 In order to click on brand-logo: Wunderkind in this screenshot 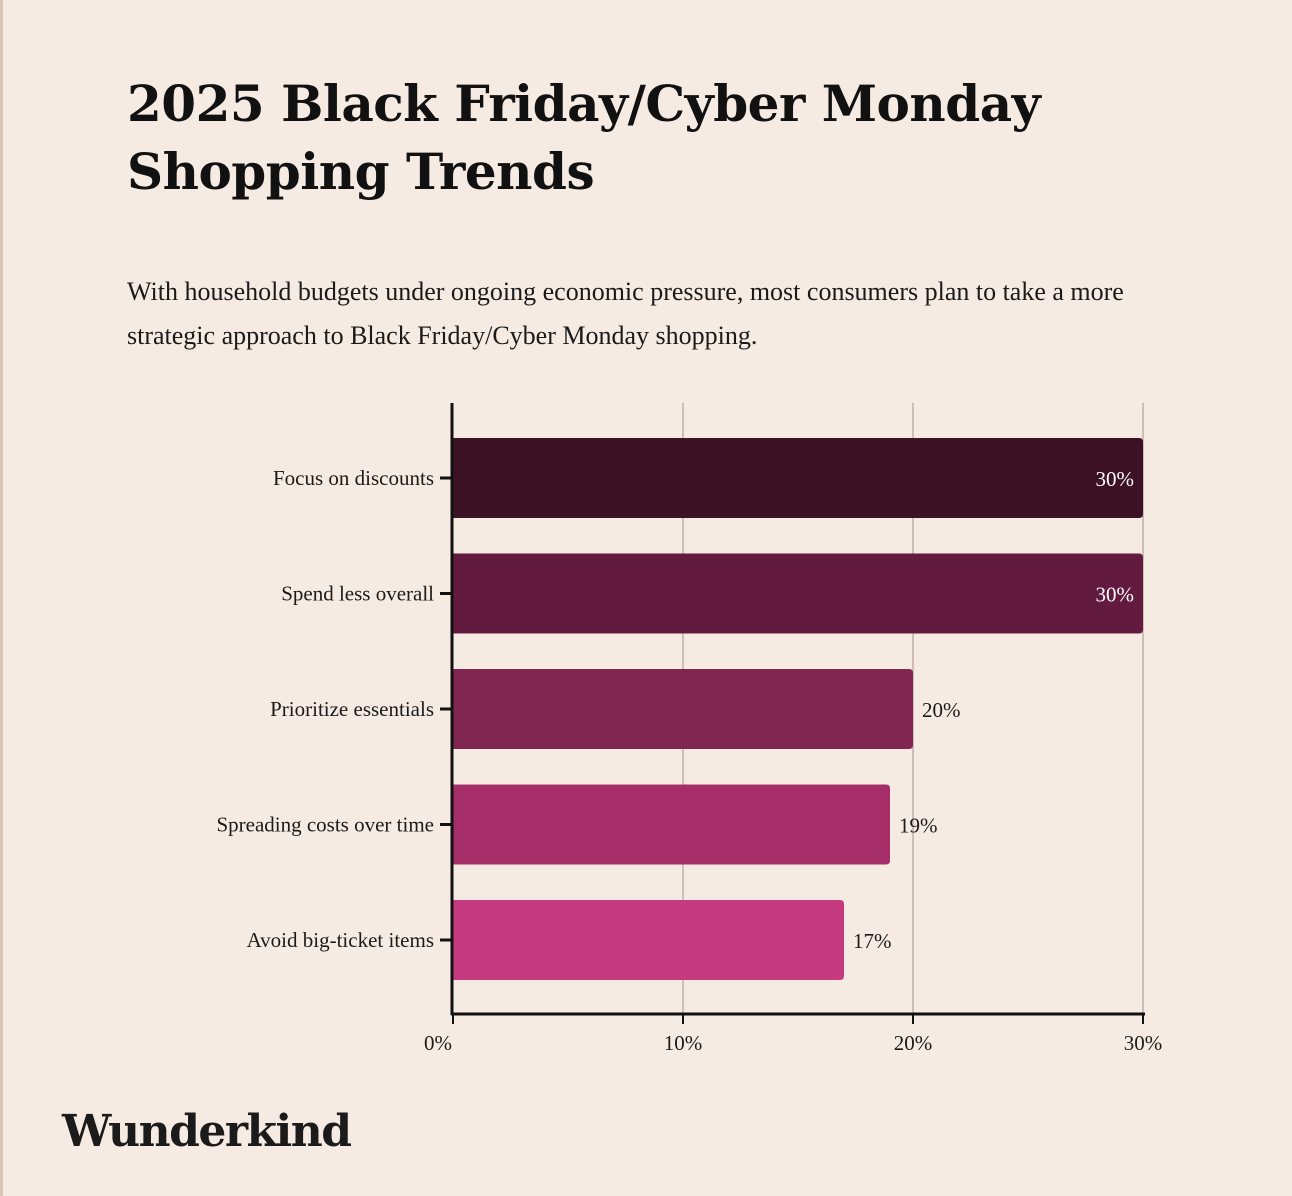, I will do `click(207, 1131)`.